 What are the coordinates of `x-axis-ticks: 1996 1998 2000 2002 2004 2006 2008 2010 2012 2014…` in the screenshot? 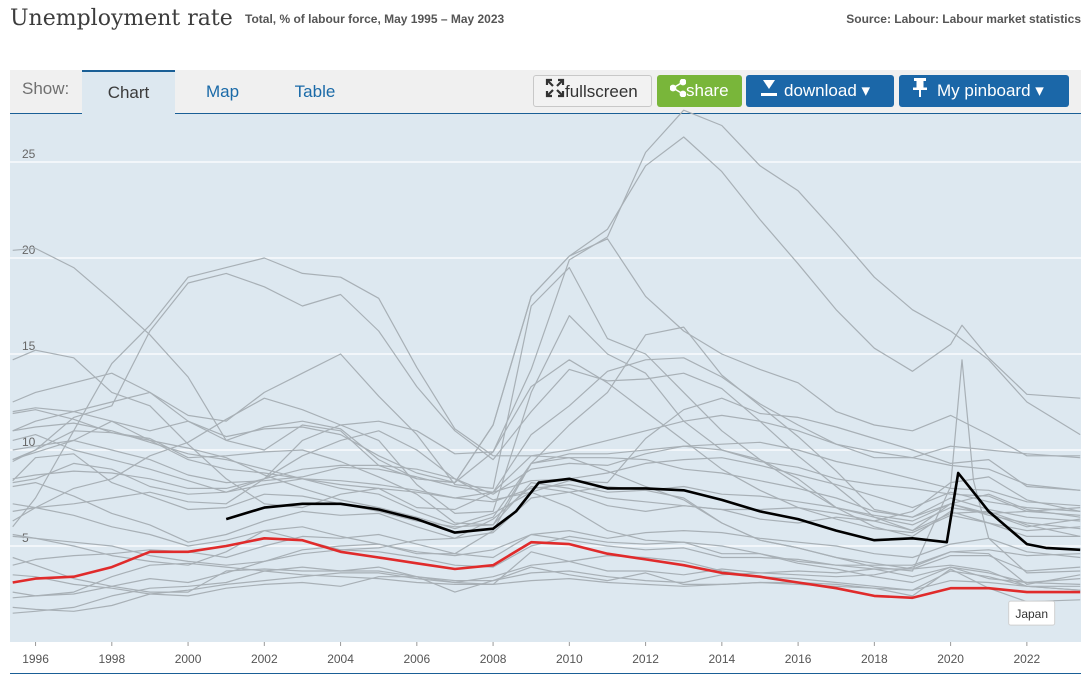 It's located at (531, 654).